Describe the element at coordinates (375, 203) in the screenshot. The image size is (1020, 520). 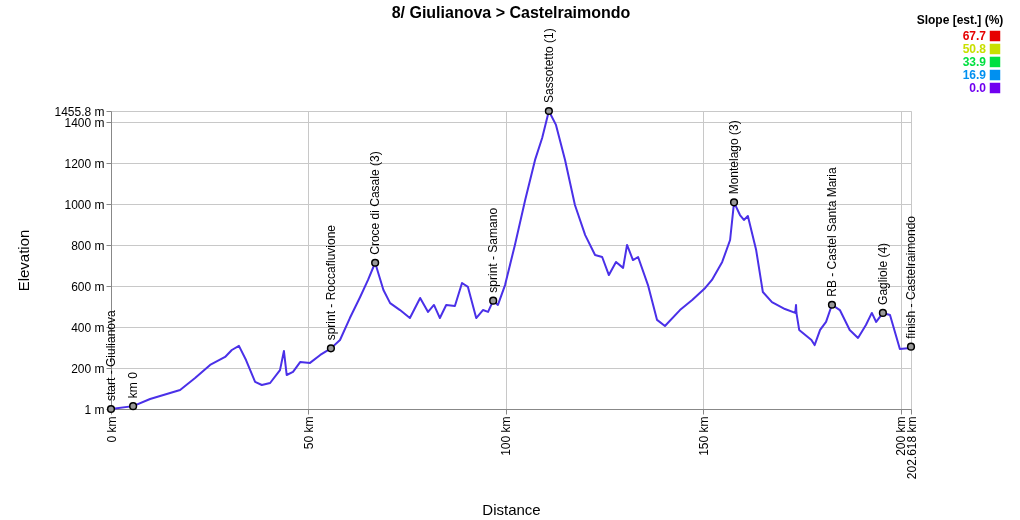
I see `annotation: Croce di Casale (3)` at that location.